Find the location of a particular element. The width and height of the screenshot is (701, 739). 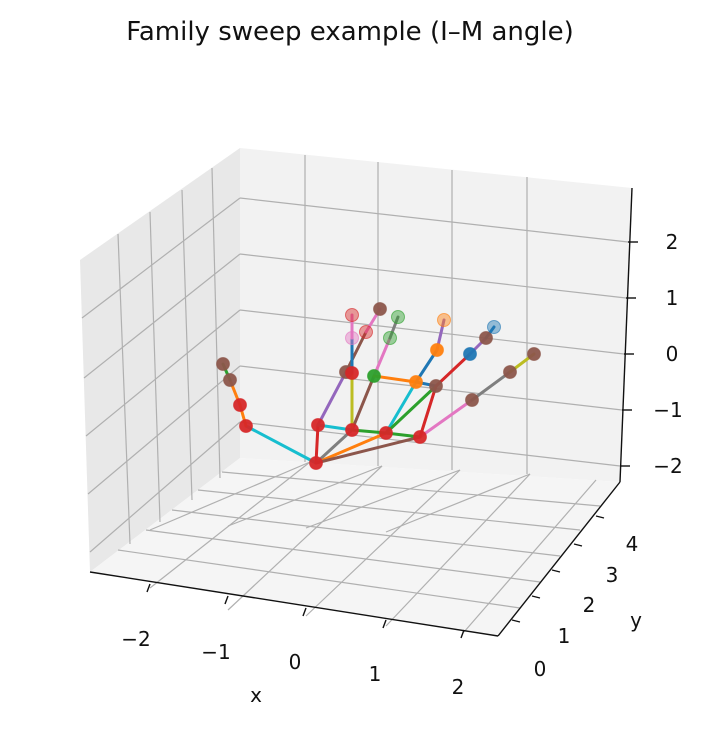

x-axis-line is located at coordinates (294, 604).